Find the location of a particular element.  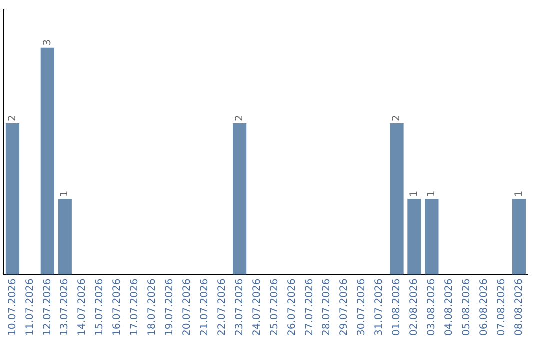

x-tick-label: 16.07.2026 is located at coordinates (118, 307).